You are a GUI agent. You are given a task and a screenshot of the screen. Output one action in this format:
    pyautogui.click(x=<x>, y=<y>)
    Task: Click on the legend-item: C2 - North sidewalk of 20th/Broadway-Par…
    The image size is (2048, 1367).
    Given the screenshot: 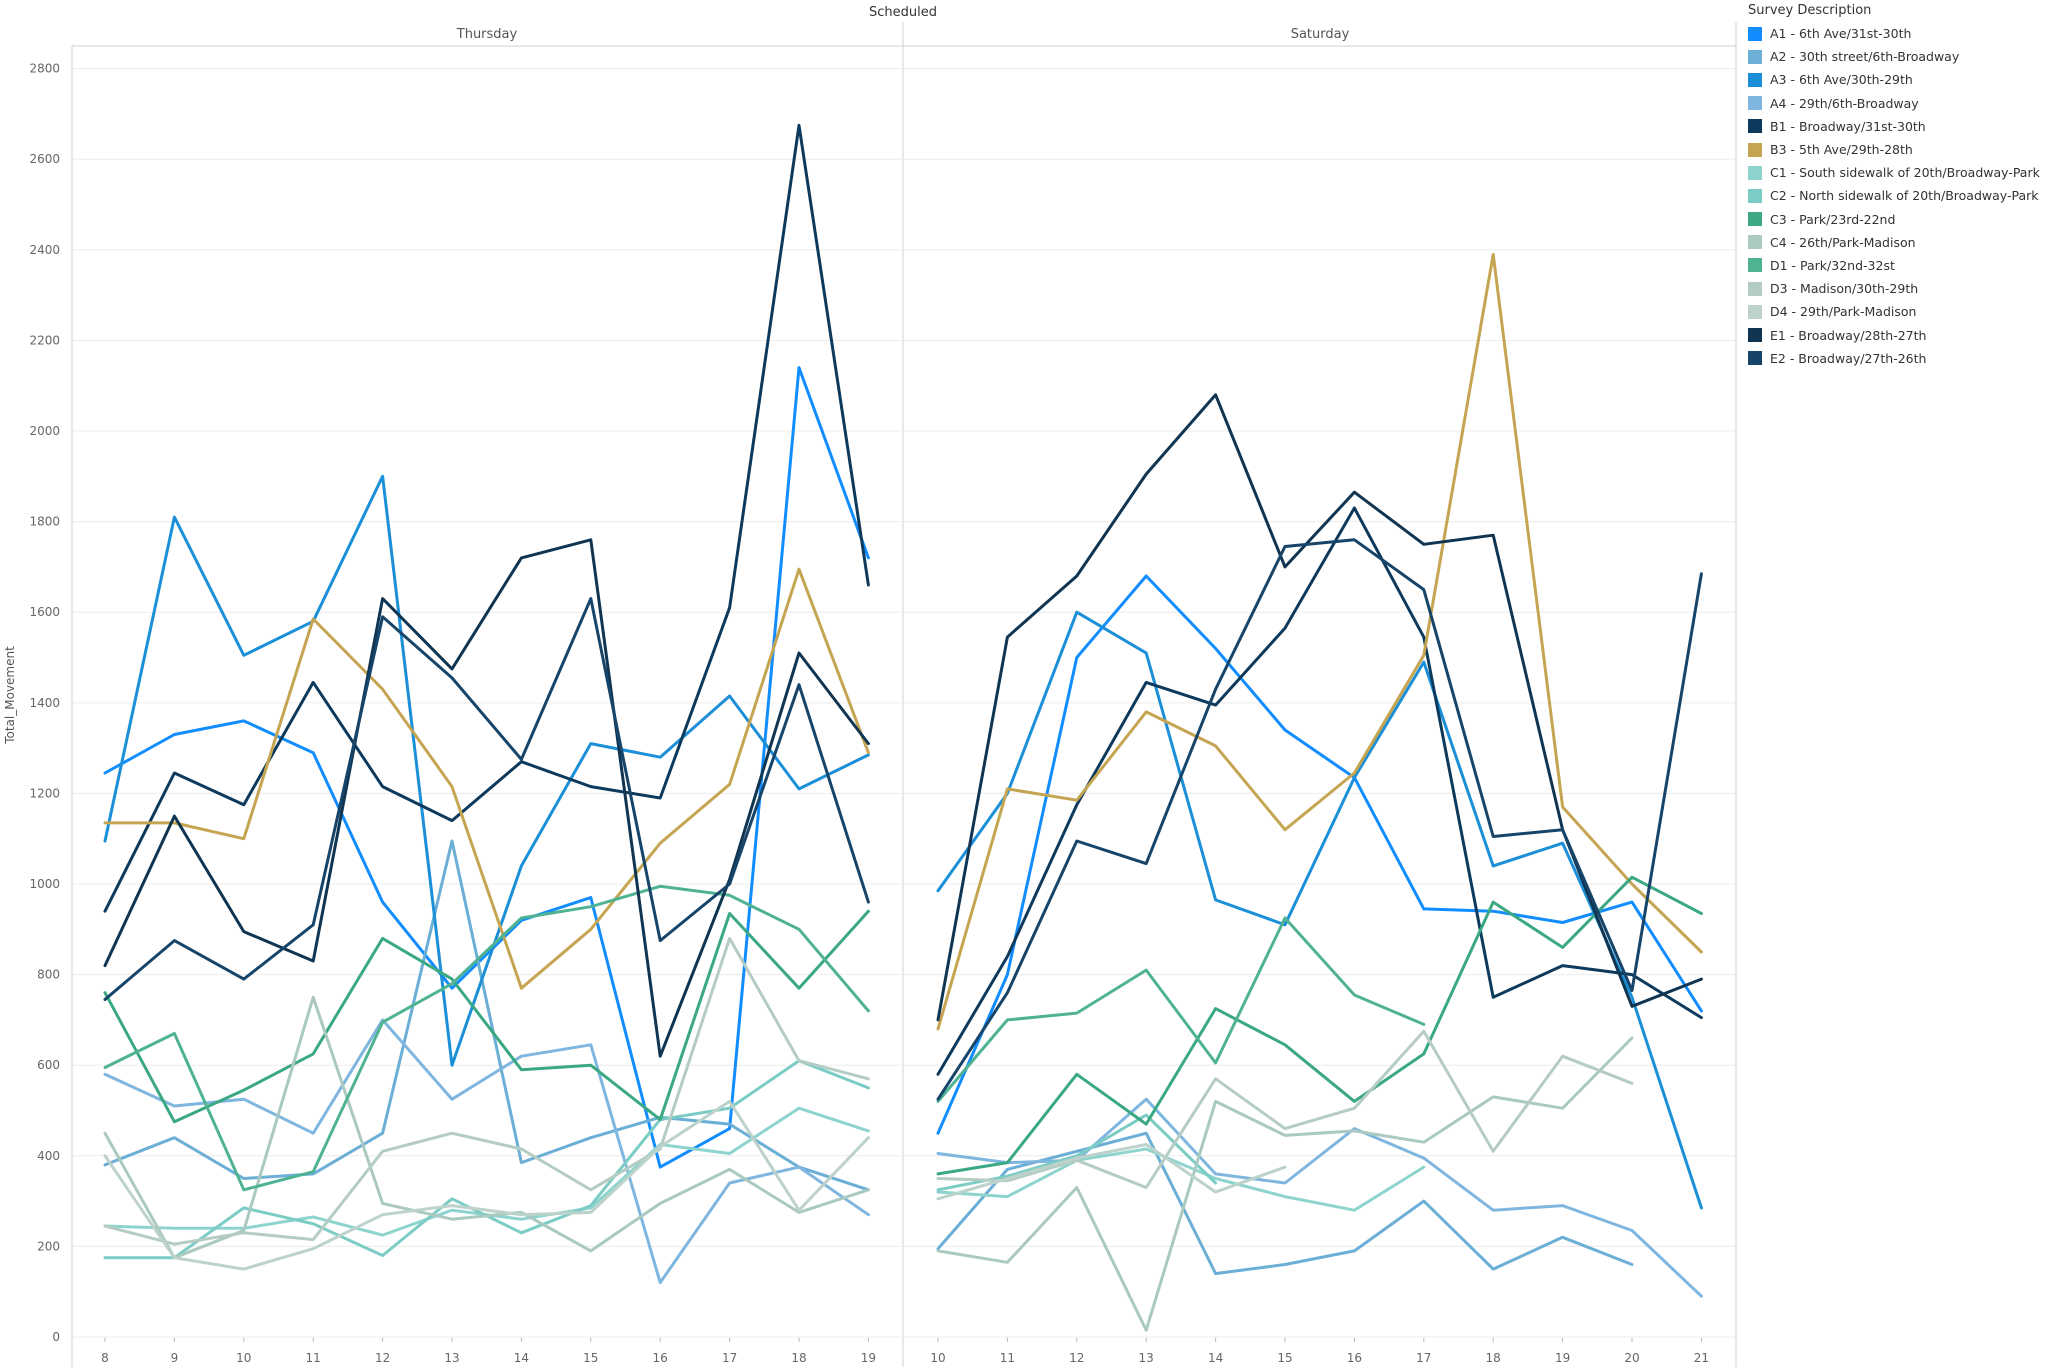 What is the action you would take?
    pyautogui.click(x=1898, y=195)
    